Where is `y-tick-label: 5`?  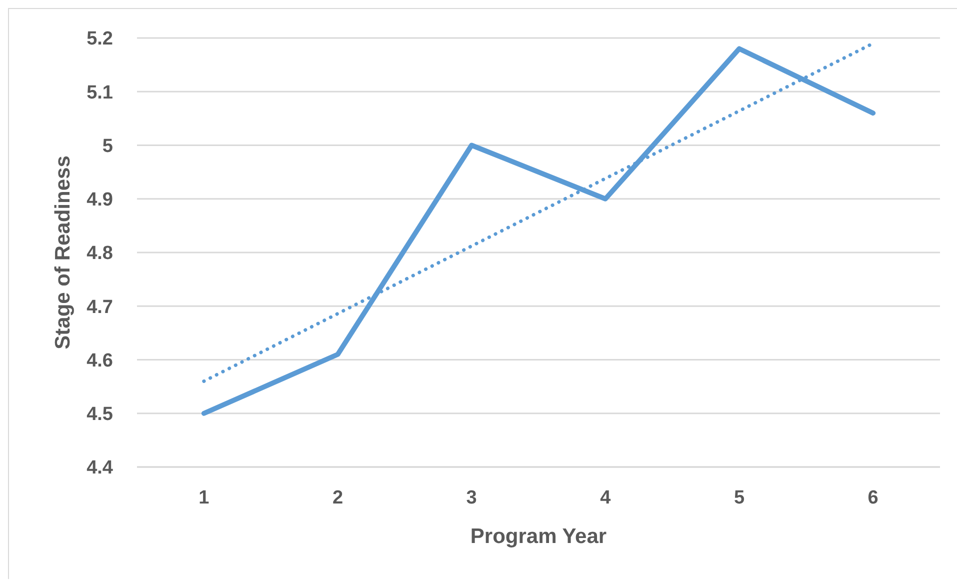 y-tick-label: 5 is located at coordinates (108, 146).